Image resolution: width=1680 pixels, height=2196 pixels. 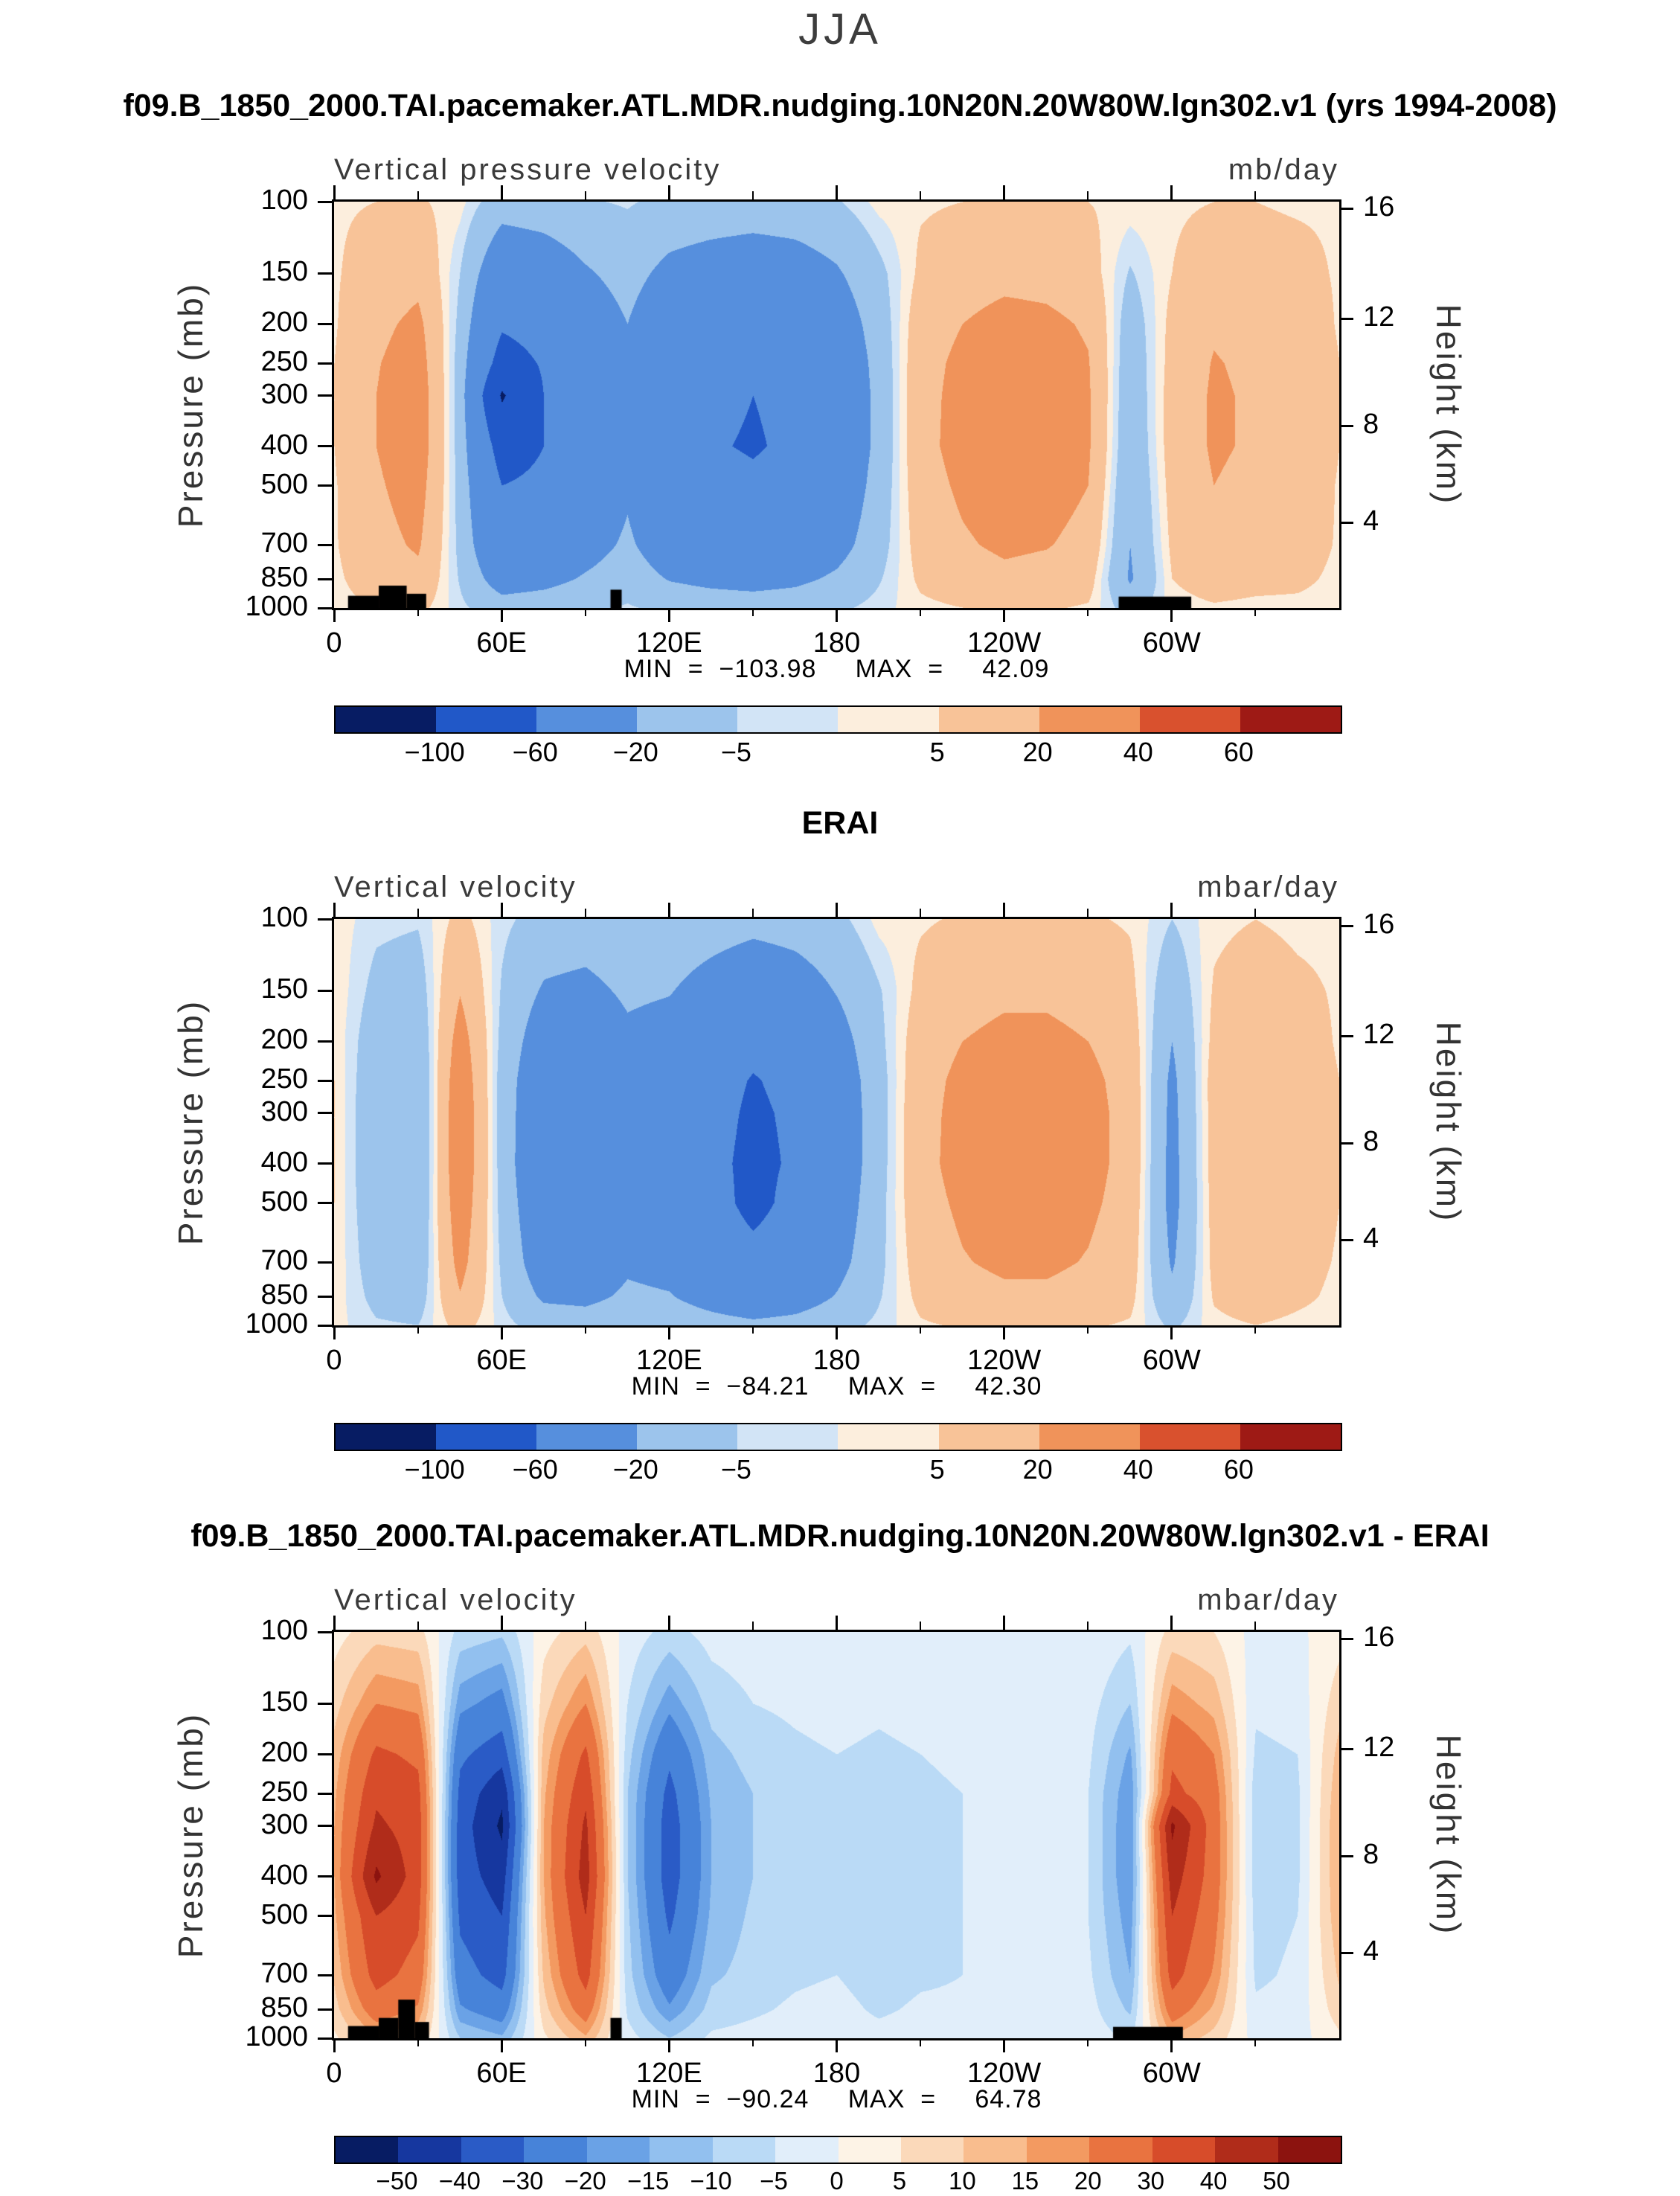 What do you see at coordinates (284, 578) in the screenshot?
I see `pressure-tick-label: 850` at bounding box center [284, 578].